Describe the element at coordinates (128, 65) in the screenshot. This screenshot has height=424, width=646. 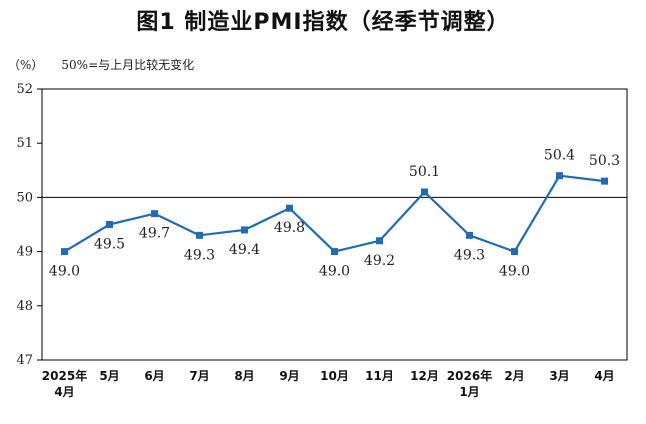
I see `reference-note: 50%=与上月比较无变化` at that location.